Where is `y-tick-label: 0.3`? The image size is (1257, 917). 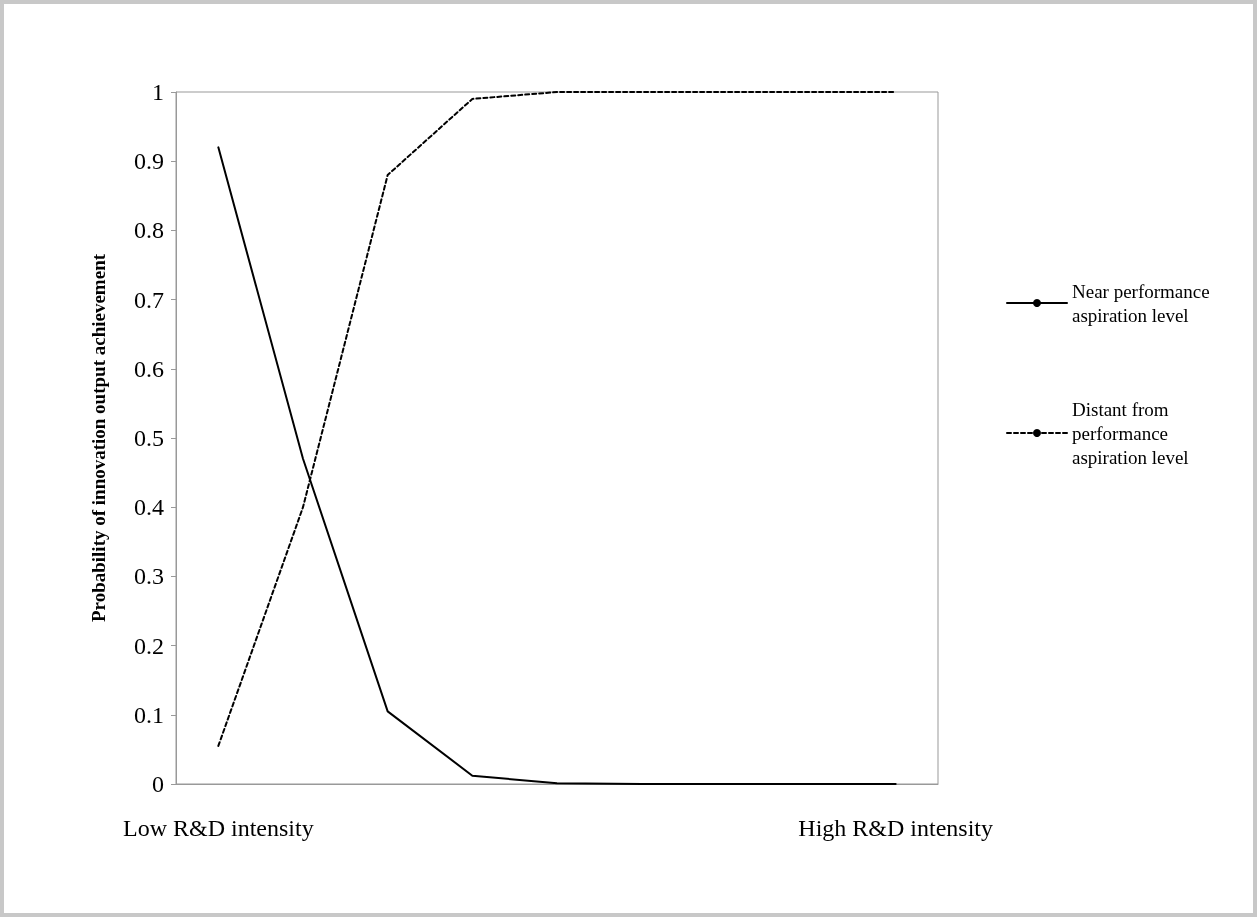
y-tick-label: 0.3 is located at coordinates (149, 576).